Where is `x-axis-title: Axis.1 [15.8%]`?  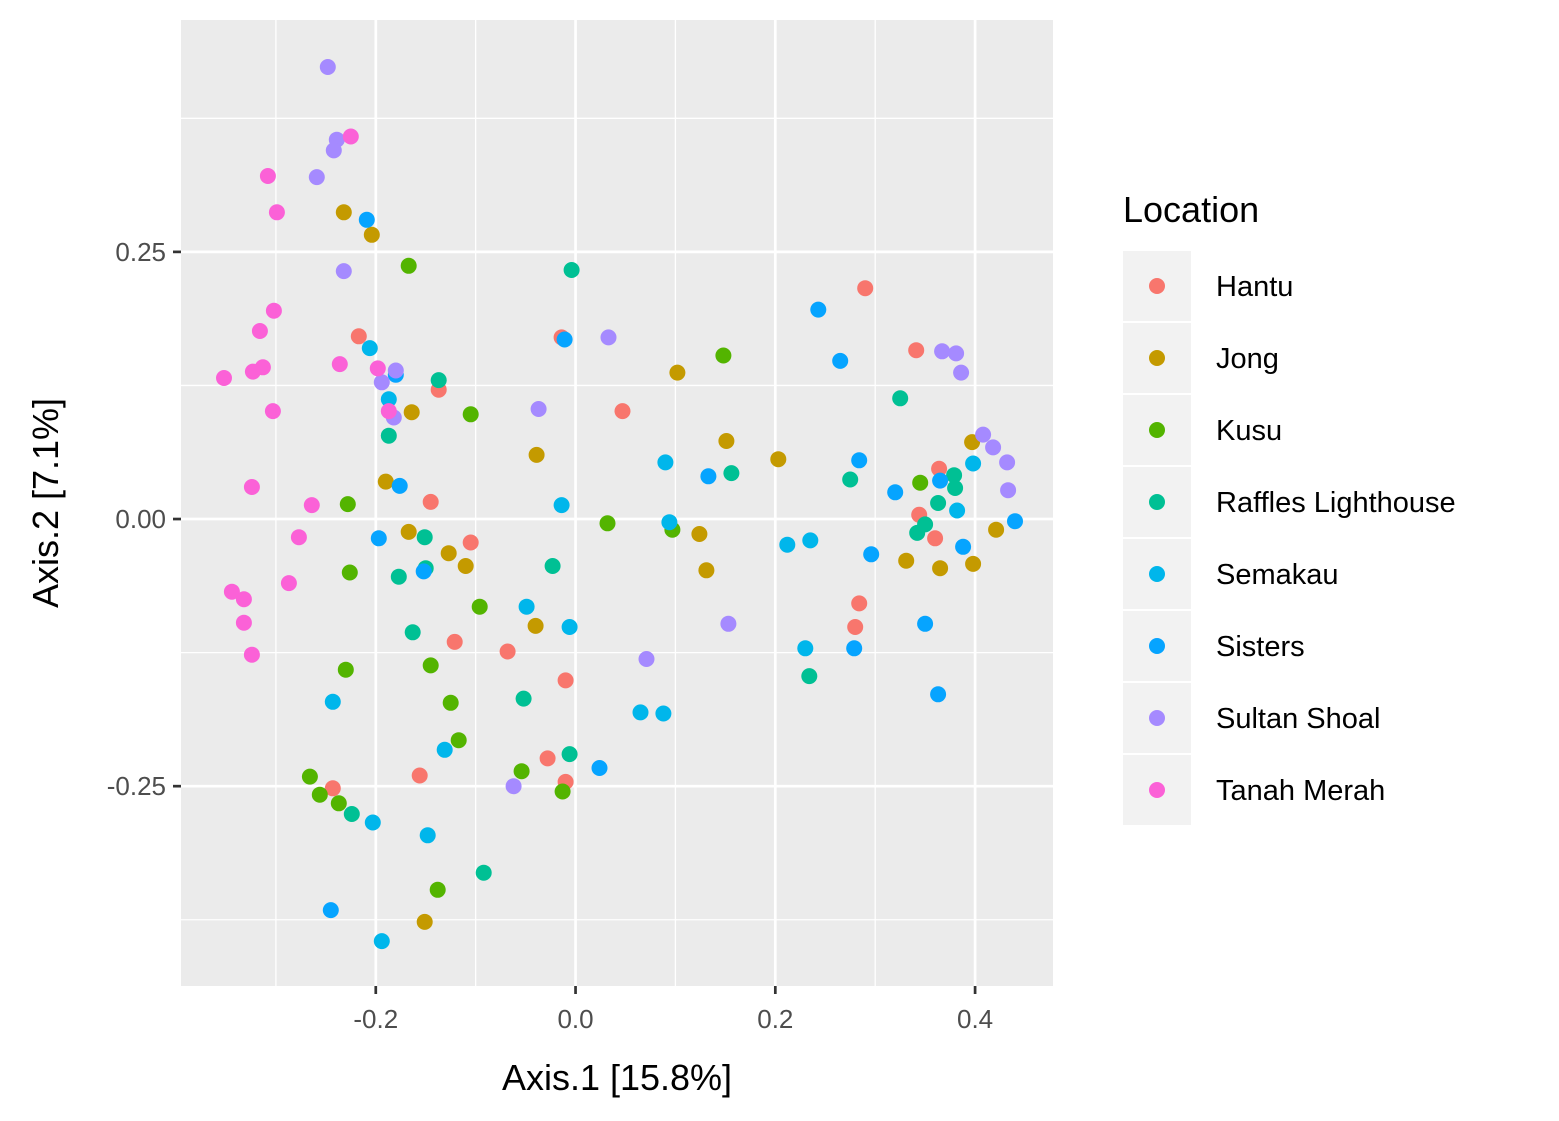 x-axis-title: Axis.1 [15.8%] is located at coordinates (617, 1077).